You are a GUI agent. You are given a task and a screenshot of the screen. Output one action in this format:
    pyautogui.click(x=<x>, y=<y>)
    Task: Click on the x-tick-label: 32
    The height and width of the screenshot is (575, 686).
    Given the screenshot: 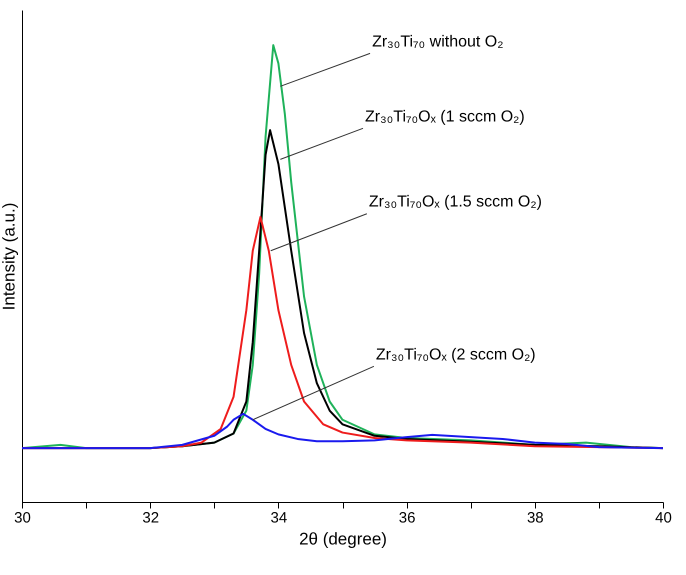 What is the action you would take?
    pyautogui.click(x=151, y=518)
    